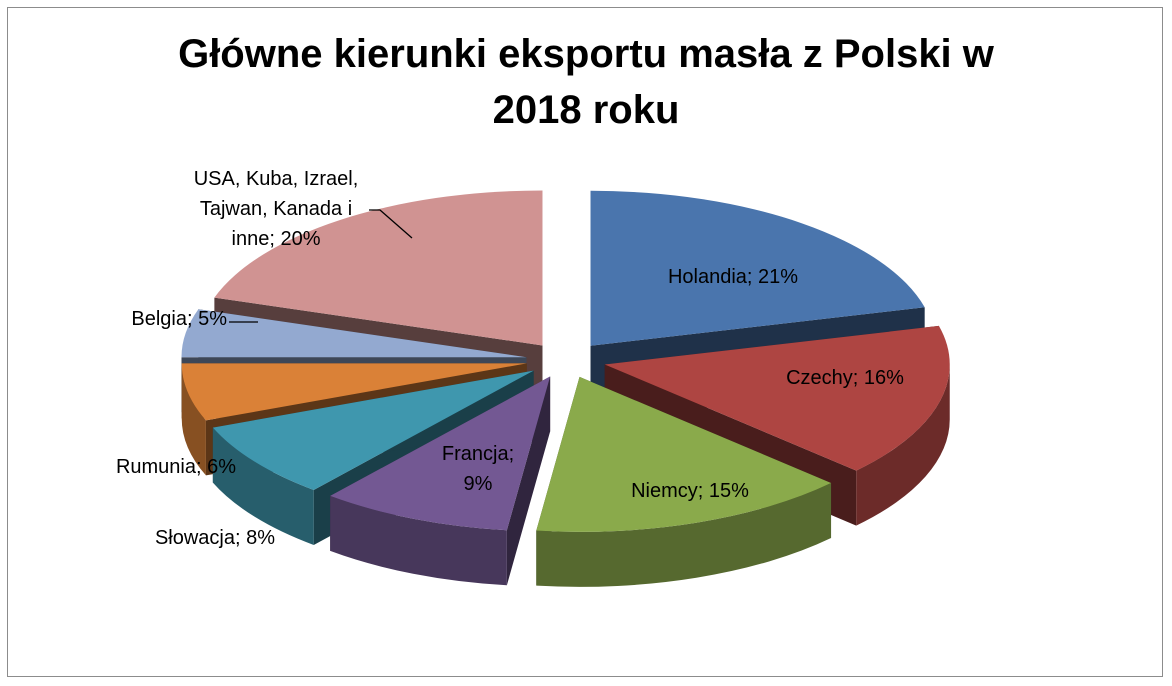  Describe the element at coordinates (418, 540) in the screenshot. I see `slice-francja-rim` at that location.